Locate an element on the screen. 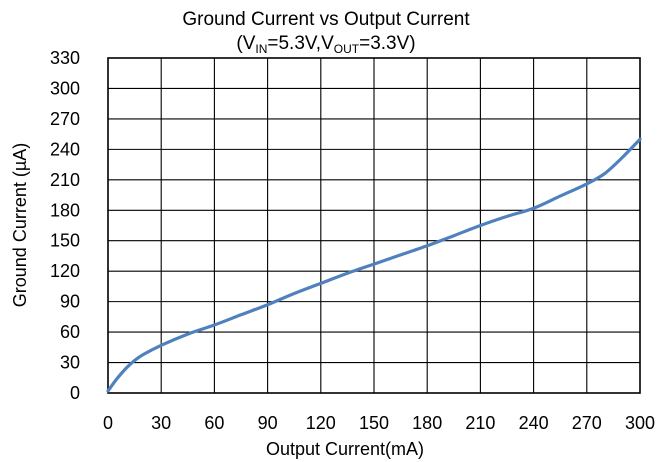  y-tick-label: 0 is located at coordinates (75, 393).